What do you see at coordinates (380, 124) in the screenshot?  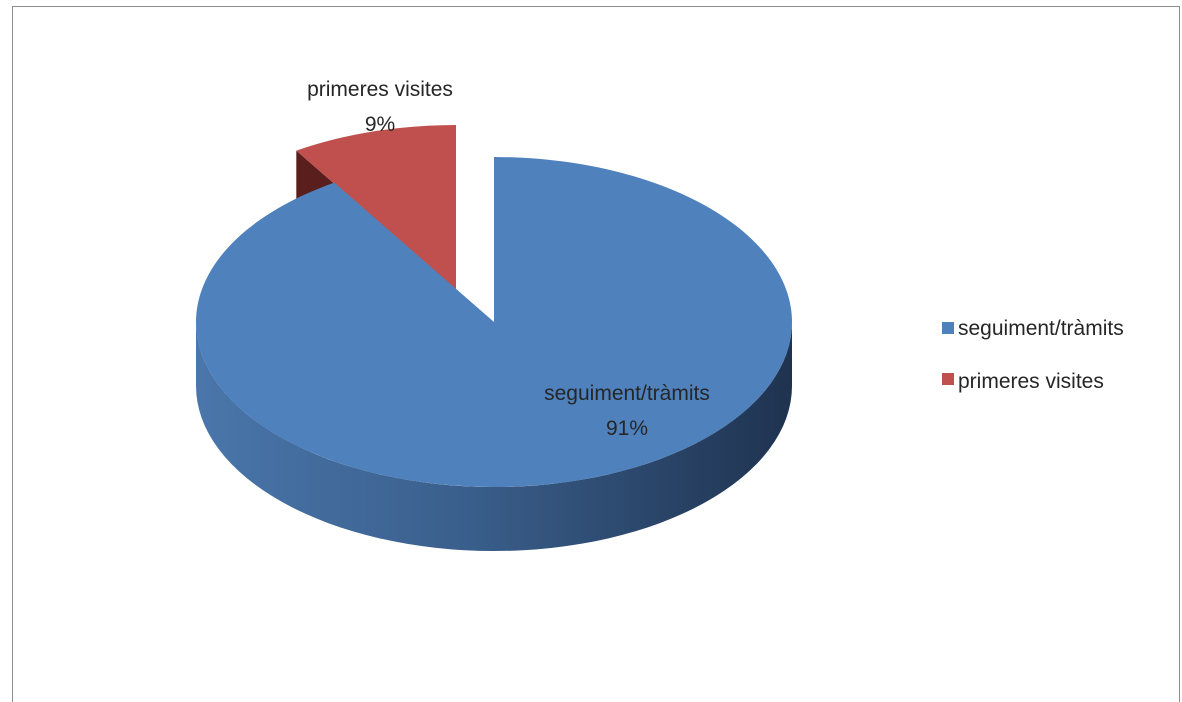 I see `slice-percent-primeres: 9%` at bounding box center [380, 124].